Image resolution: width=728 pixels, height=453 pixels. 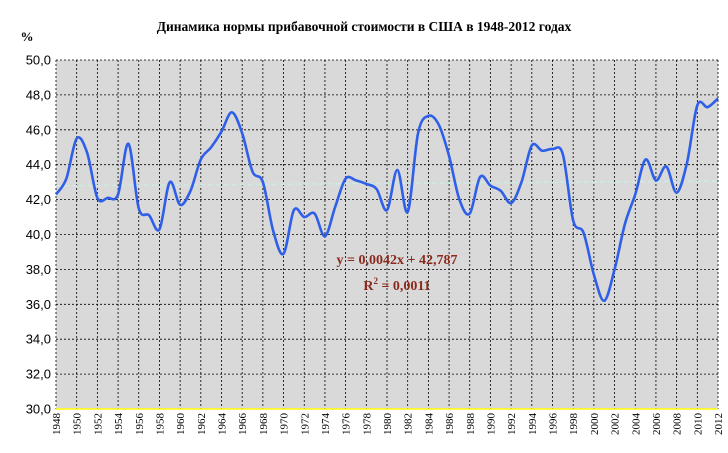 I want to click on x-tick-label: 1948, so click(x=57, y=424).